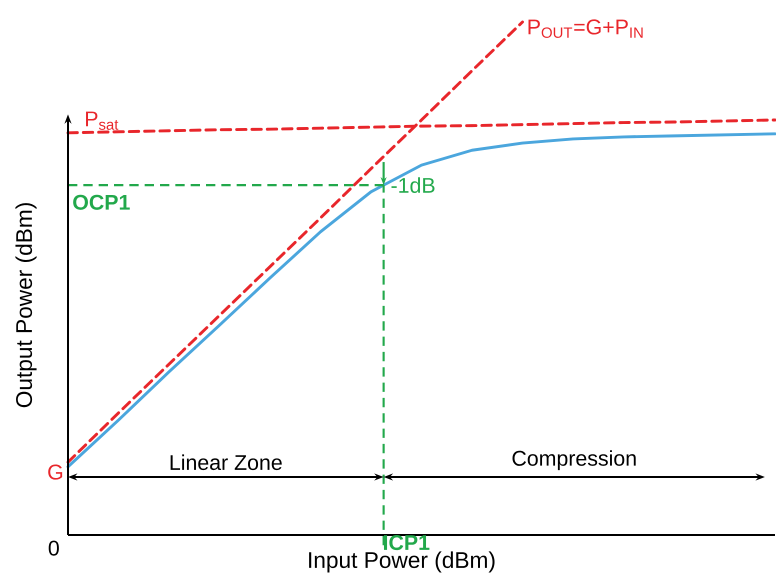 This screenshot has width=776, height=581. I want to click on x-axis-title: Input Power (dBm), so click(402, 562).